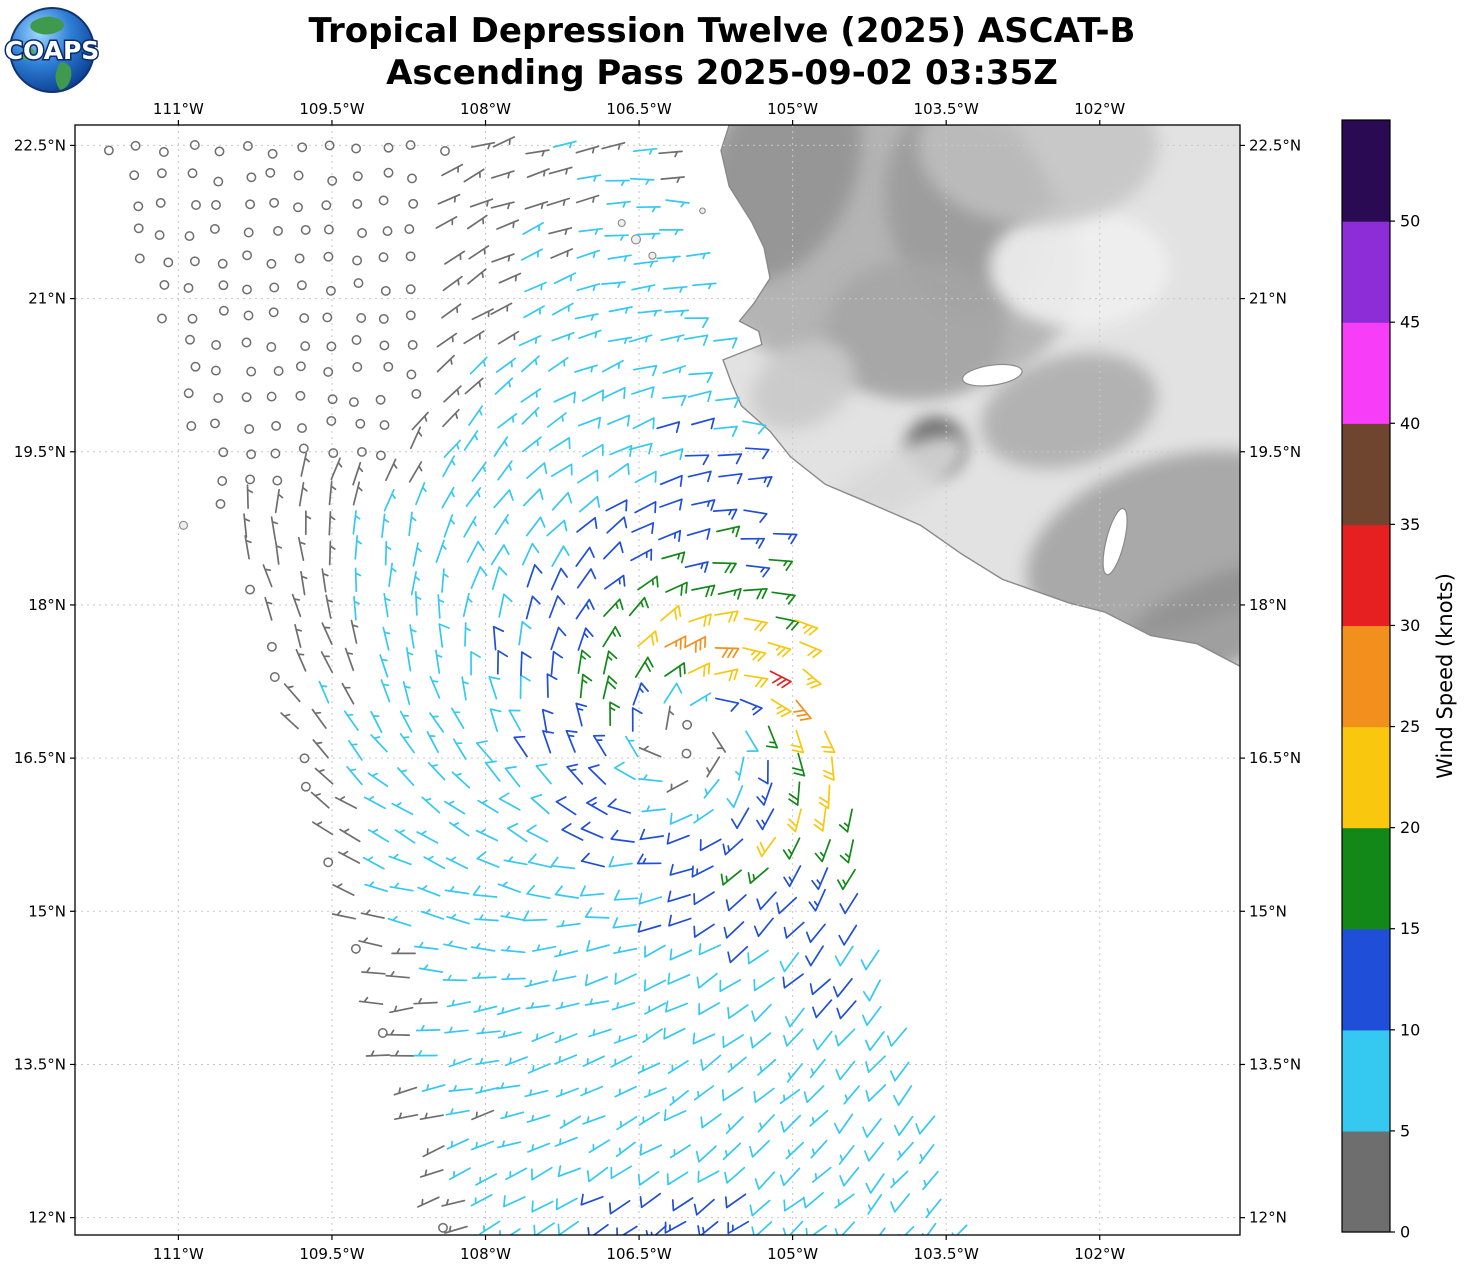  What do you see at coordinates (47, 299) in the screenshot?
I see `y-tick-label-left: 21°N` at bounding box center [47, 299].